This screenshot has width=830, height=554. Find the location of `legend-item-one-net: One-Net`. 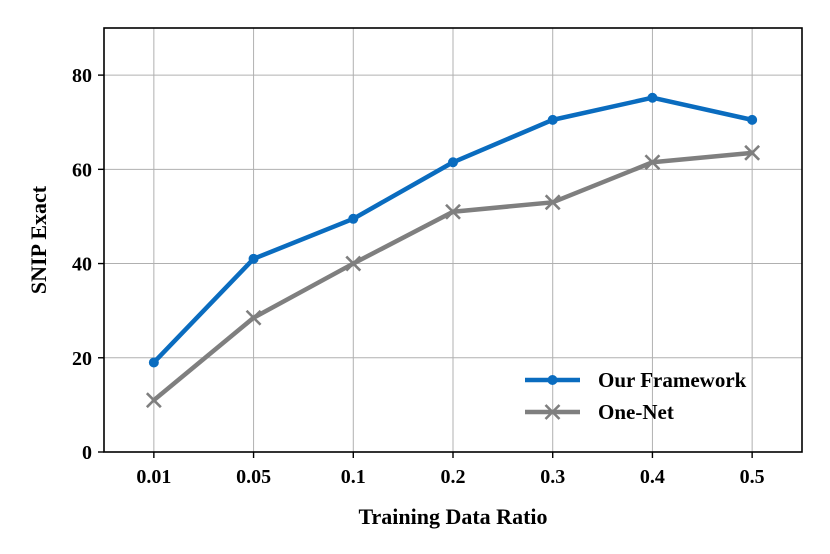

legend-item-one-net: One-Net is located at coordinates (599, 412).